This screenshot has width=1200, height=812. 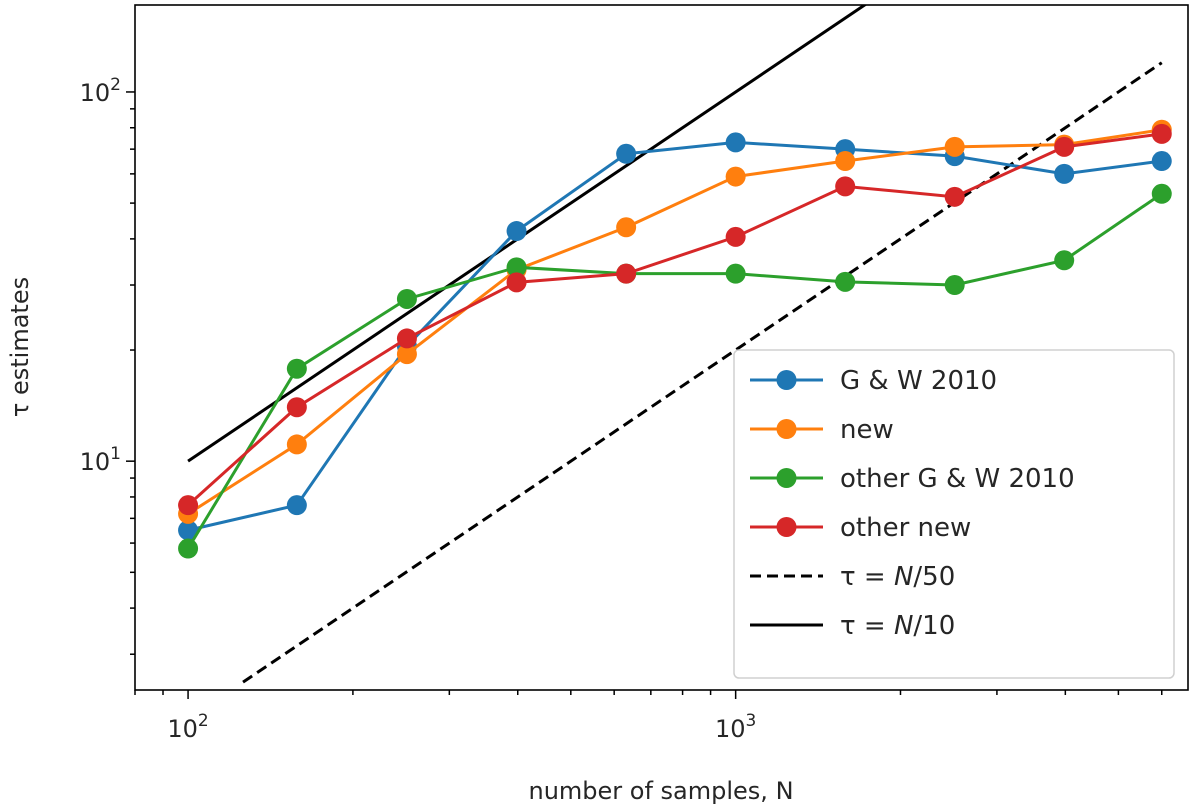 I want to click on legend-entry: τ = N/10, so click(x=852, y=626).